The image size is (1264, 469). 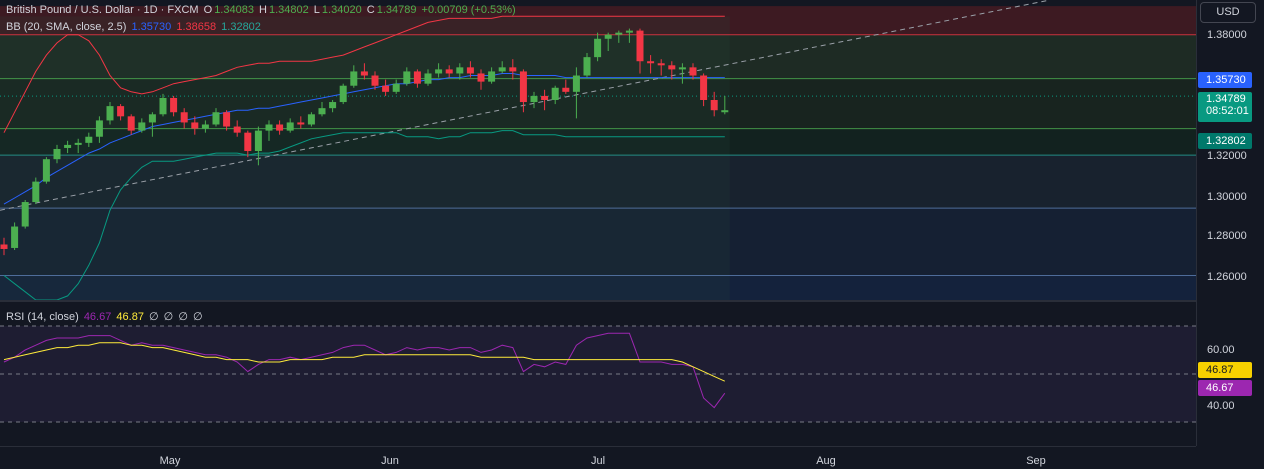 I want to click on close-label: C, so click(x=370, y=10).